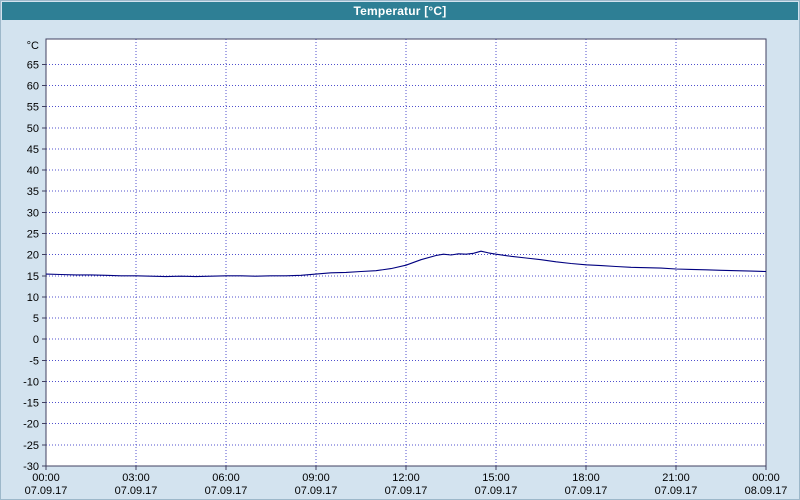 Image resolution: width=800 pixels, height=500 pixels. What do you see at coordinates (406, 478) in the screenshot?
I see `x-tick-time-label: 12:00` at bounding box center [406, 478].